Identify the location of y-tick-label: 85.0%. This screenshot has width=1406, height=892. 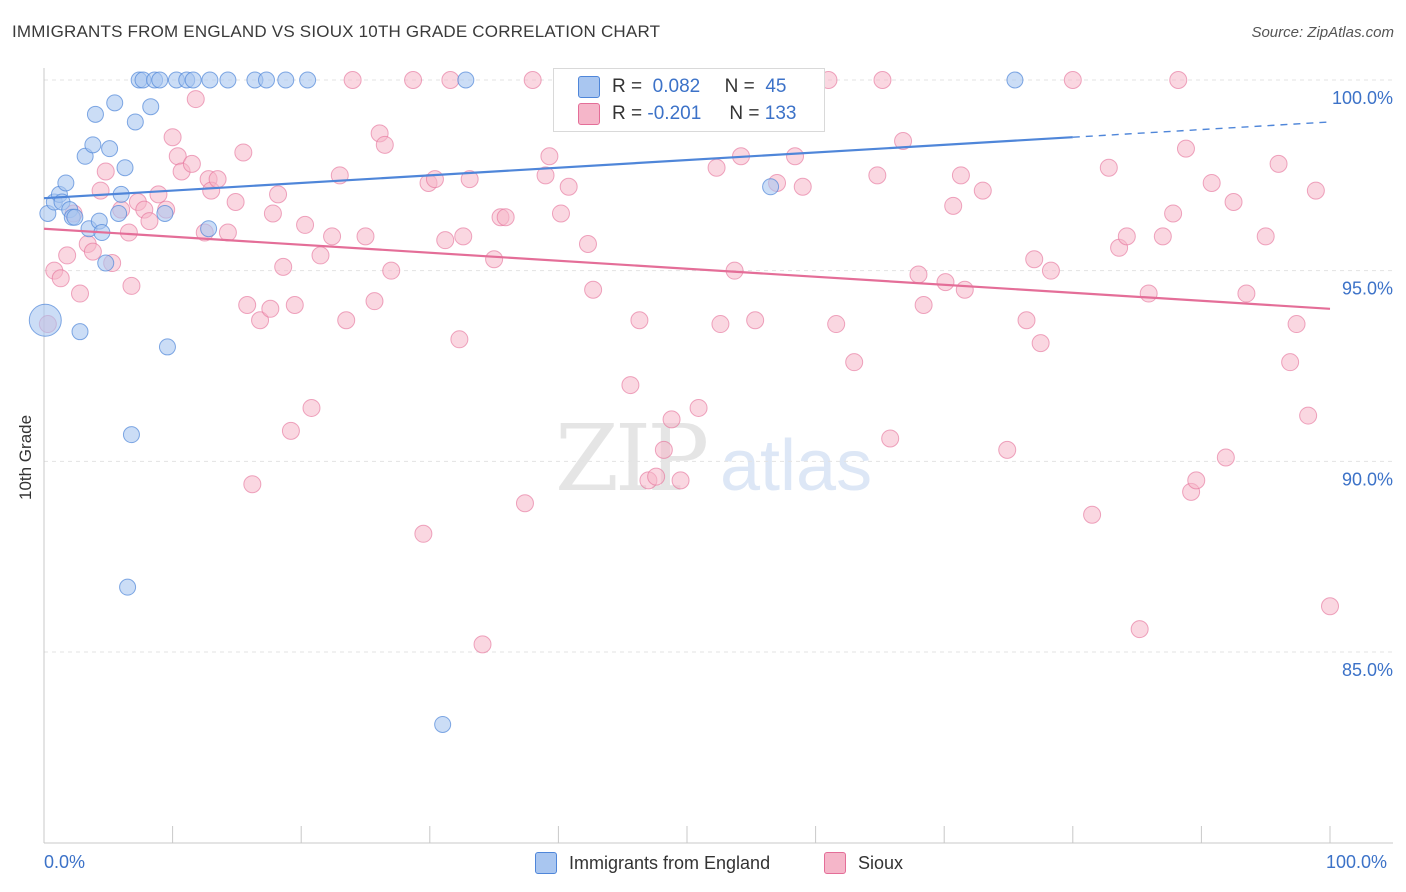
(1367, 670).